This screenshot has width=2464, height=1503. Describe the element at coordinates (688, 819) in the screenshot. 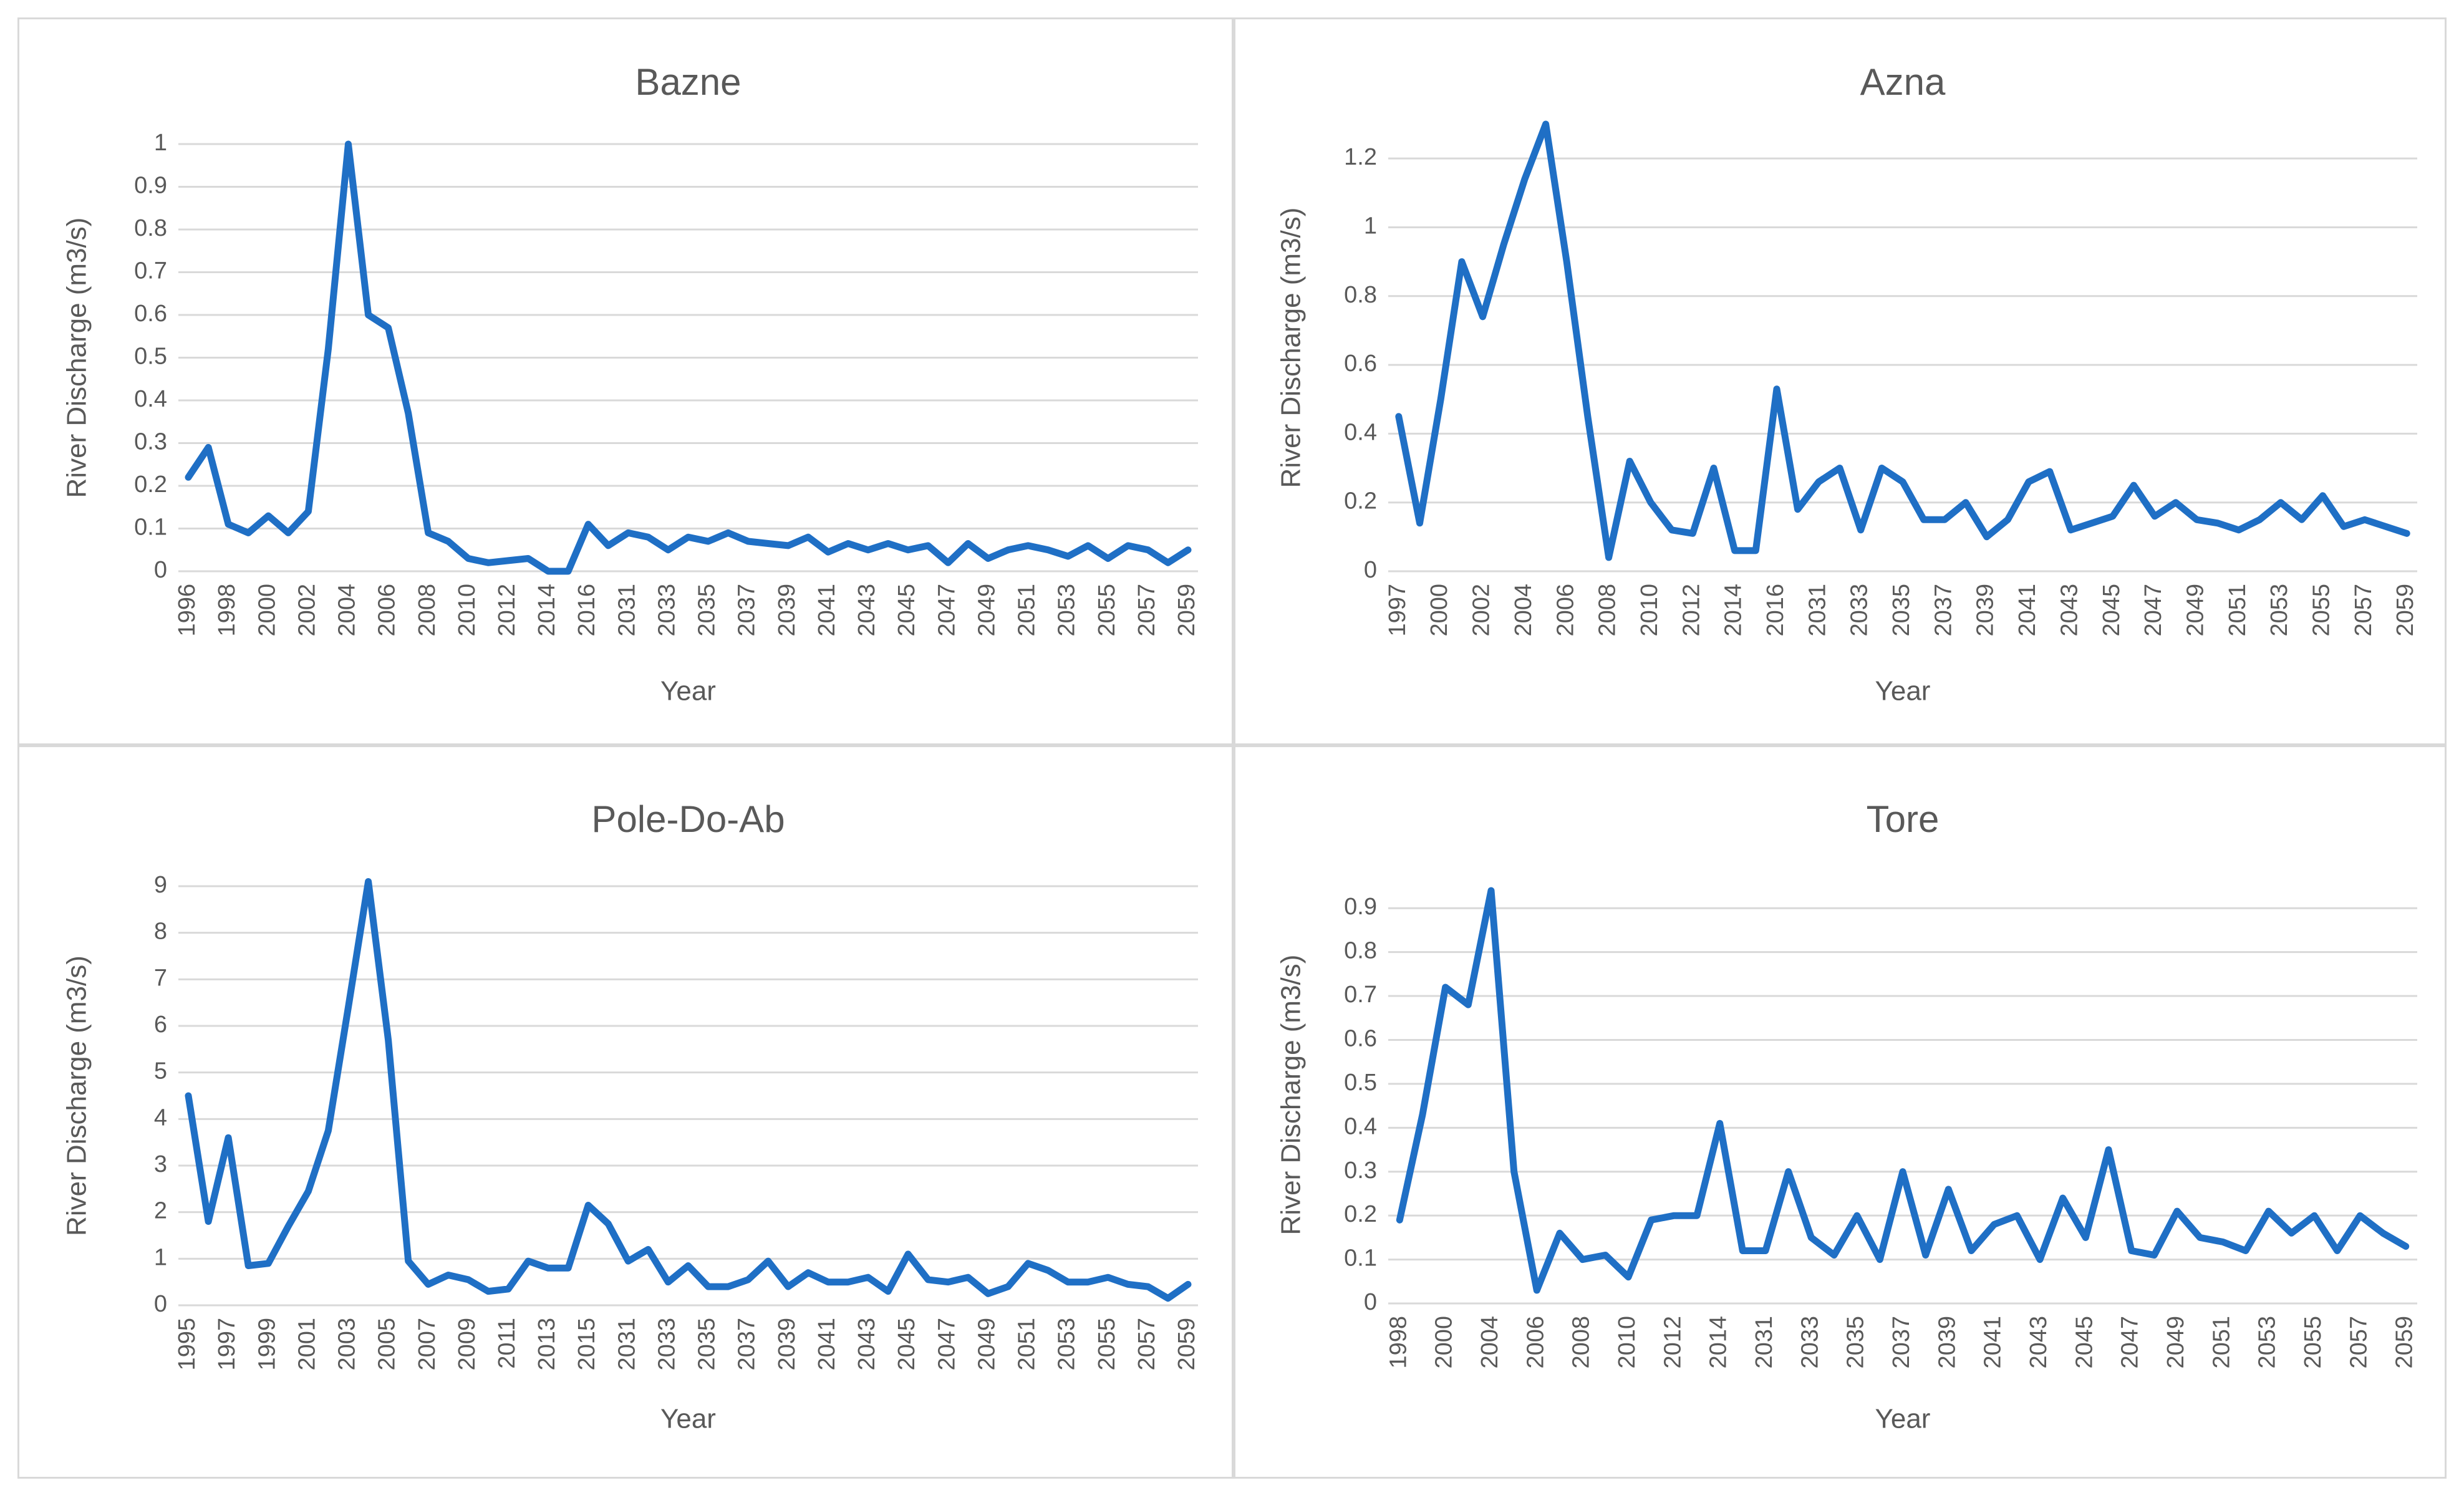

I see `chart-title: Pole-Do-Ab` at that location.